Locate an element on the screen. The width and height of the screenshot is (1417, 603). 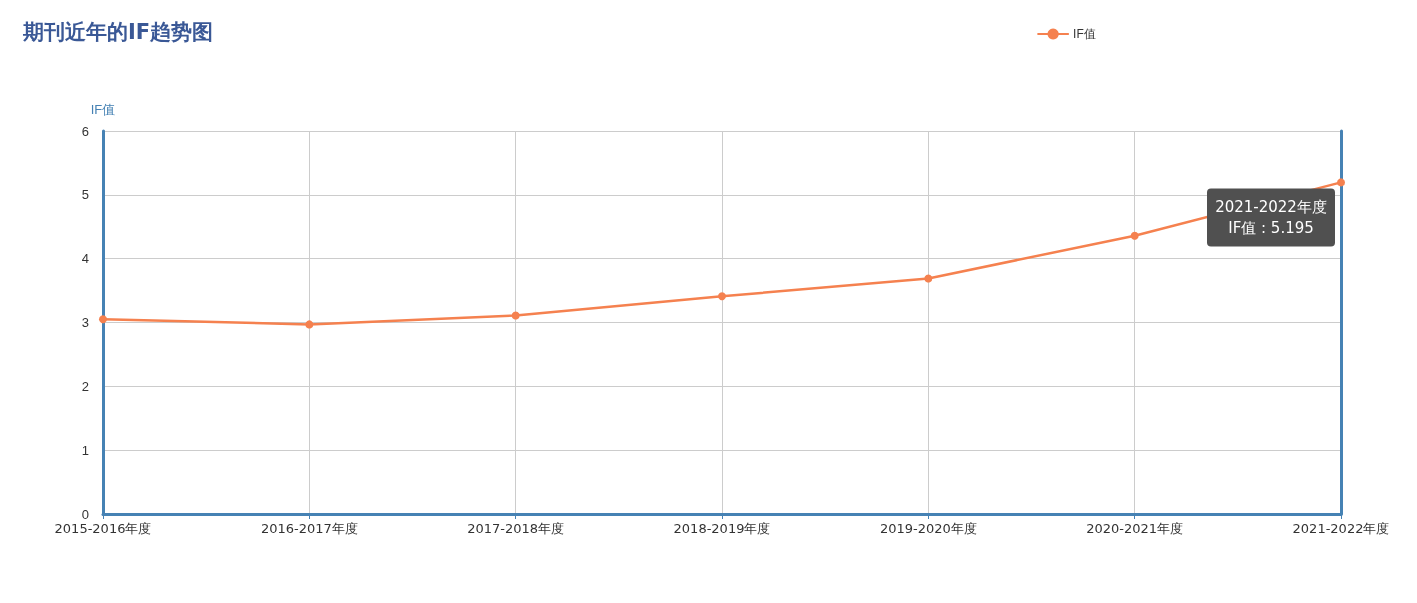
chart-title: 期刊近年的IF趋势图 is located at coordinates (118, 31).